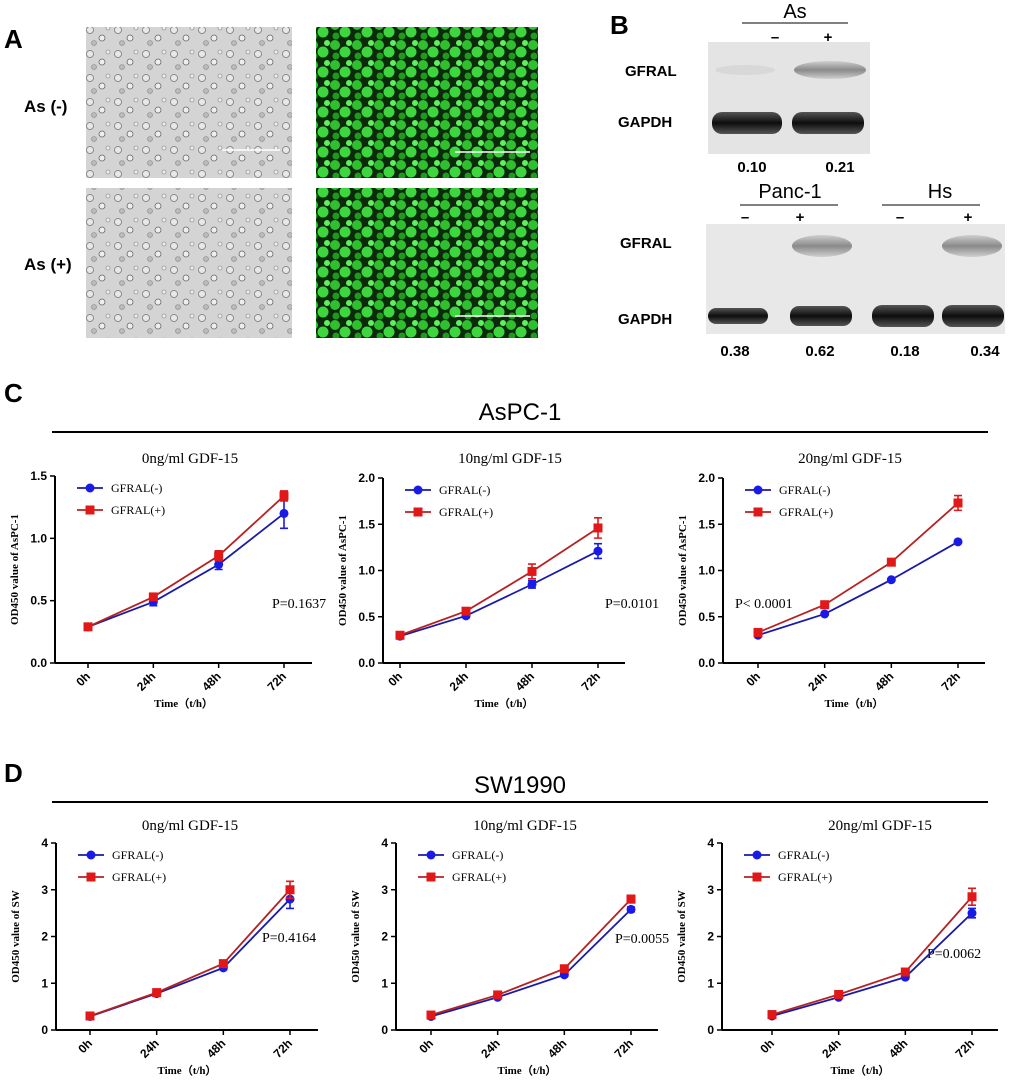 The image size is (1020, 1092). Describe the element at coordinates (764, 604) in the screenshot. I see `p-value: P< 0.0001` at that location.